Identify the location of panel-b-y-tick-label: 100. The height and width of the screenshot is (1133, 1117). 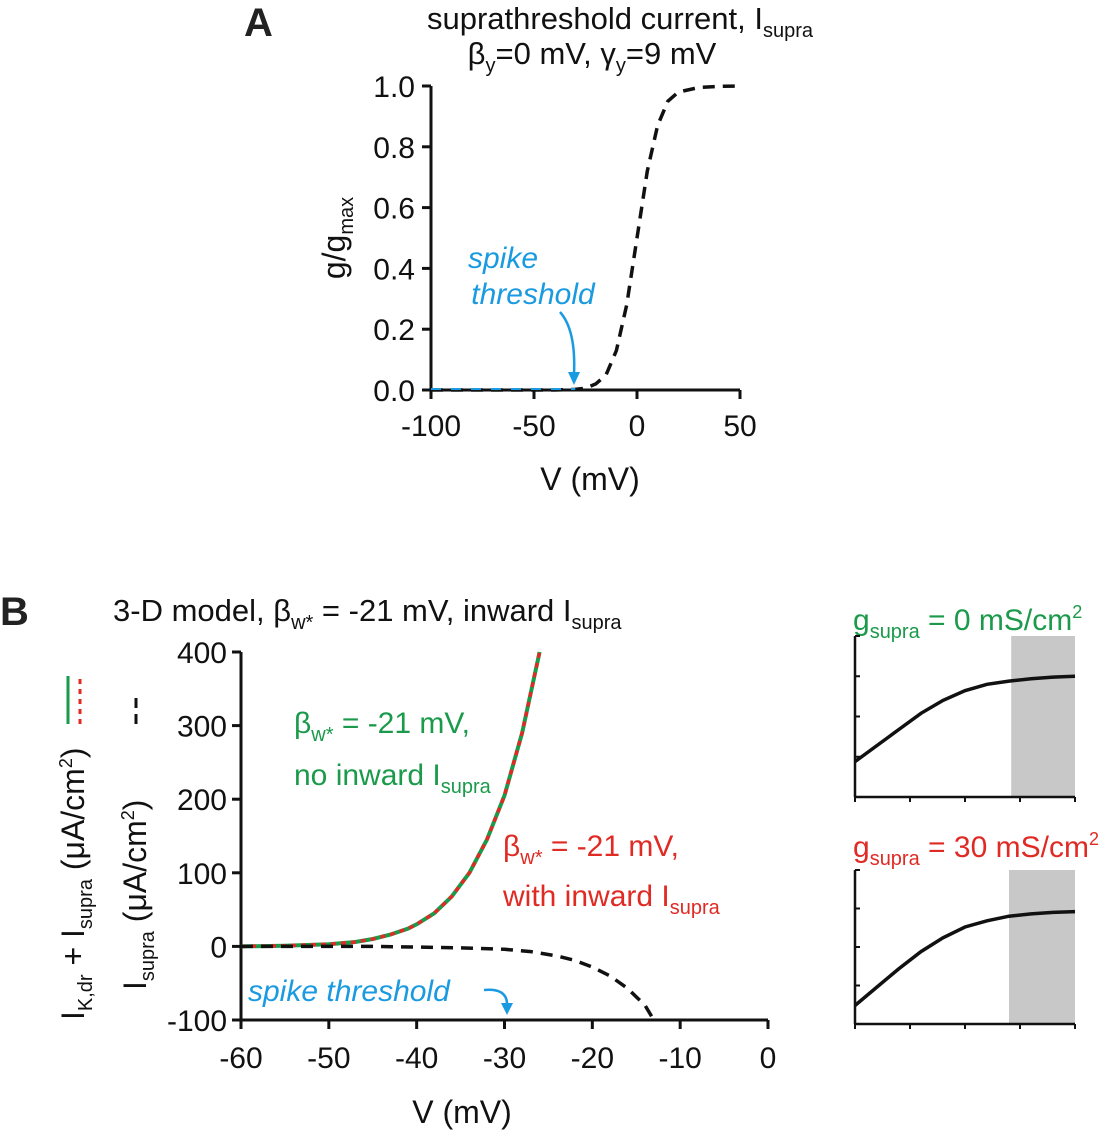
(202, 874).